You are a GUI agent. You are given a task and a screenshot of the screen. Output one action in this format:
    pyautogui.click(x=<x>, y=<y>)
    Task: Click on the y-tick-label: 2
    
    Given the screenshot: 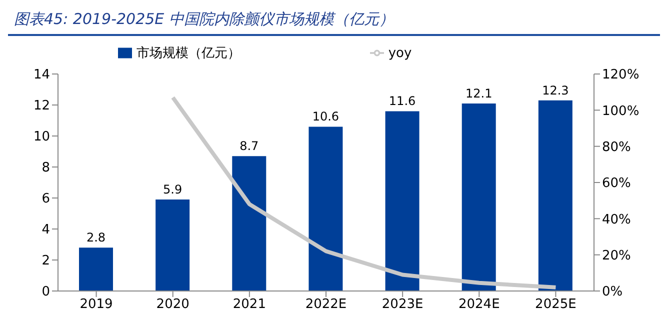 What is the action you would take?
    pyautogui.click(x=46, y=261)
    